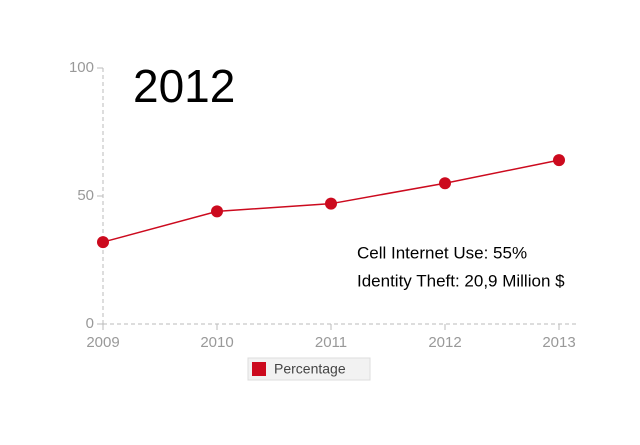  Describe the element at coordinates (184, 86) in the screenshot. I see `chart-title: 2012` at that location.